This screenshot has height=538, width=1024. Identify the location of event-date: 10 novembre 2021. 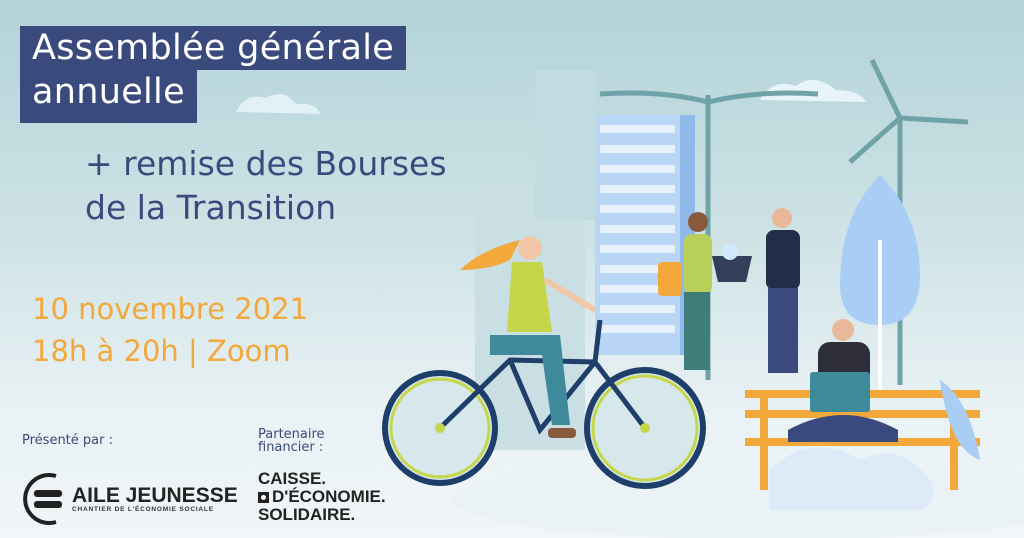
(170, 309).